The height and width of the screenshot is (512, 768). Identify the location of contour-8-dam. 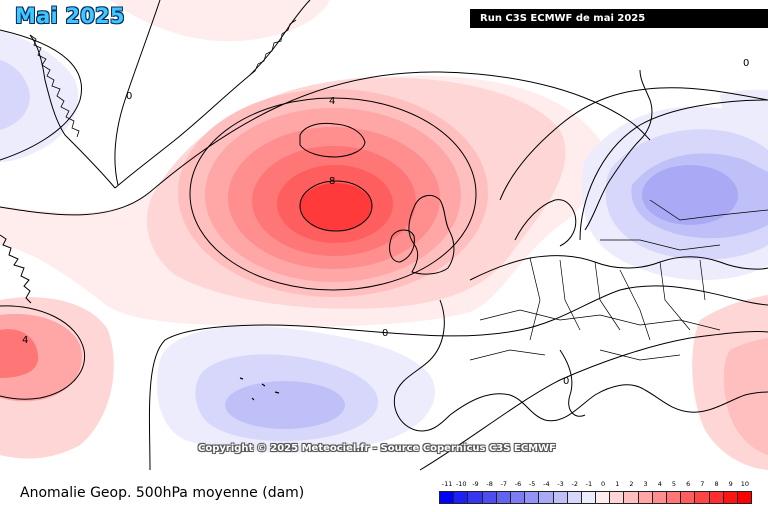
(336, 206).